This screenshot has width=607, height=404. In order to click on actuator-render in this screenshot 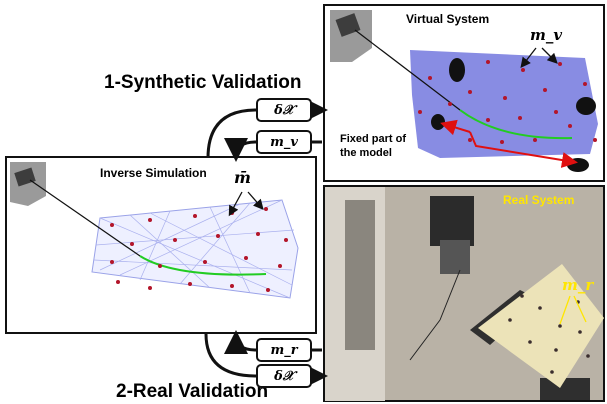, I will do `click(452, 221)`.